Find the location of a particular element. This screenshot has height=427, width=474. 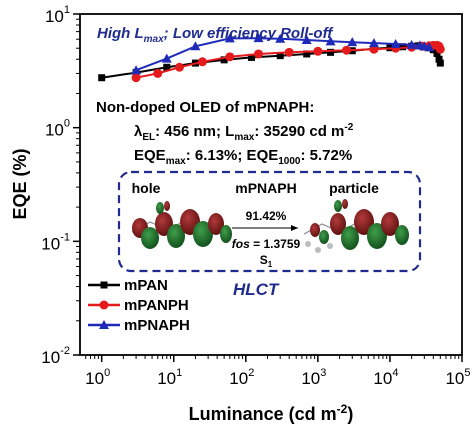

legend-item-mPANPH: mPANPH is located at coordinates (138, 305).